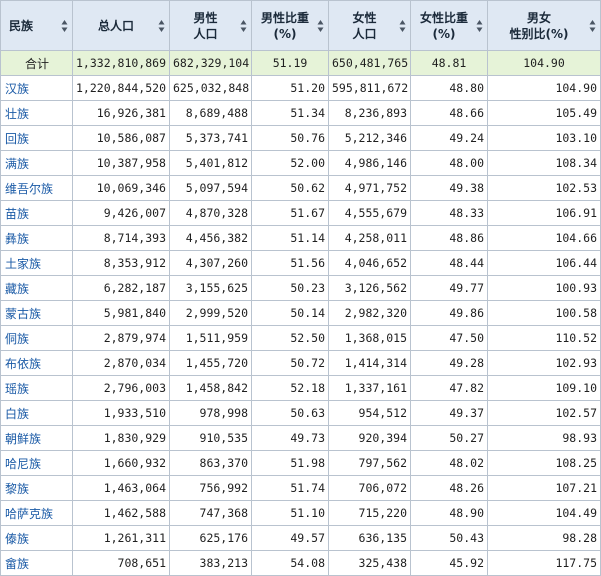  What do you see at coordinates (36, 25) in the screenshot?
I see `column-header-ethnicity: 民族` at bounding box center [36, 25].